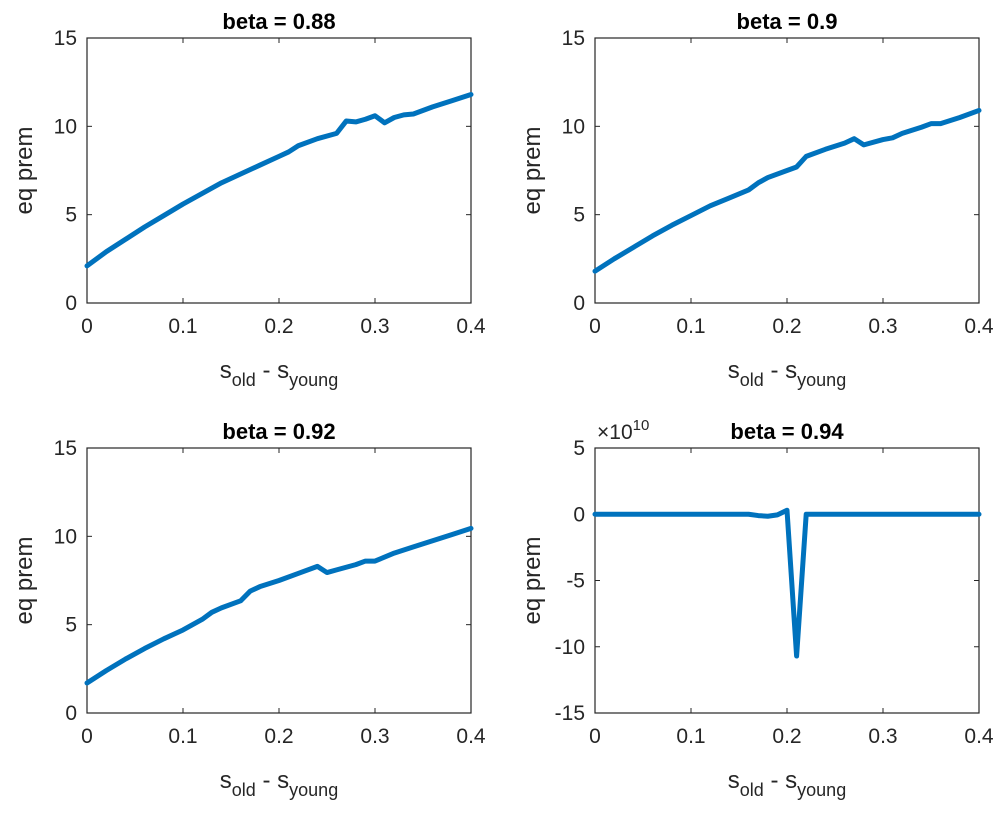 The width and height of the screenshot is (1003, 814). What do you see at coordinates (787, 431) in the screenshot?
I see `chart-title: beta = 0.94` at bounding box center [787, 431].